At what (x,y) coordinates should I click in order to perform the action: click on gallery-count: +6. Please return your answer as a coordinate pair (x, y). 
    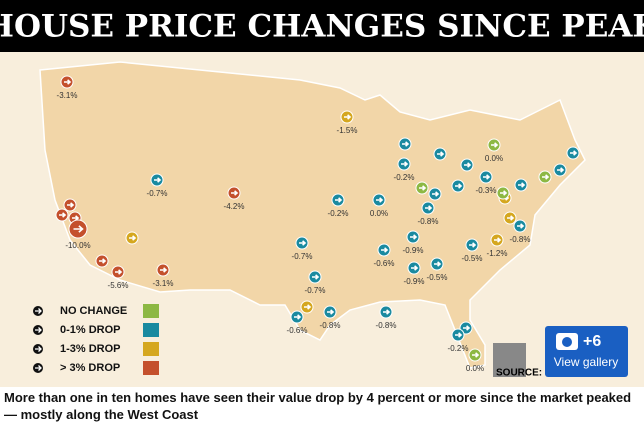
    Looking at the image, I should click on (592, 341).